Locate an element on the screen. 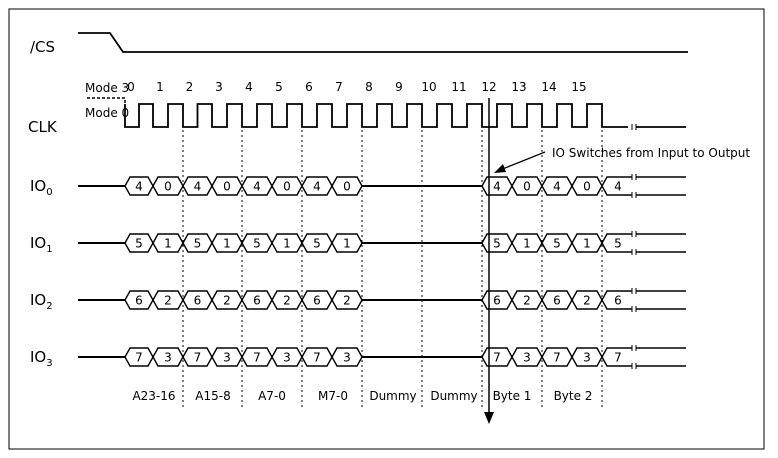 Image resolution: width=778 pixels, height=458 pixels. clock-cycle-number: 2 is located at coordinates (190, 87).